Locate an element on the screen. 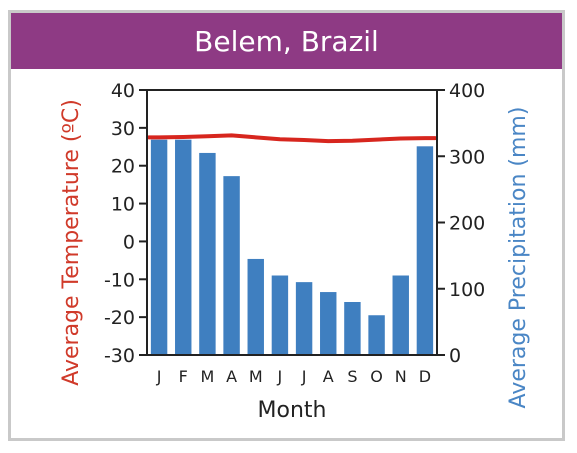 The height and width of the screenshot is (453, 577). left-tick-label: -30 is located at coordinates (119, 356).